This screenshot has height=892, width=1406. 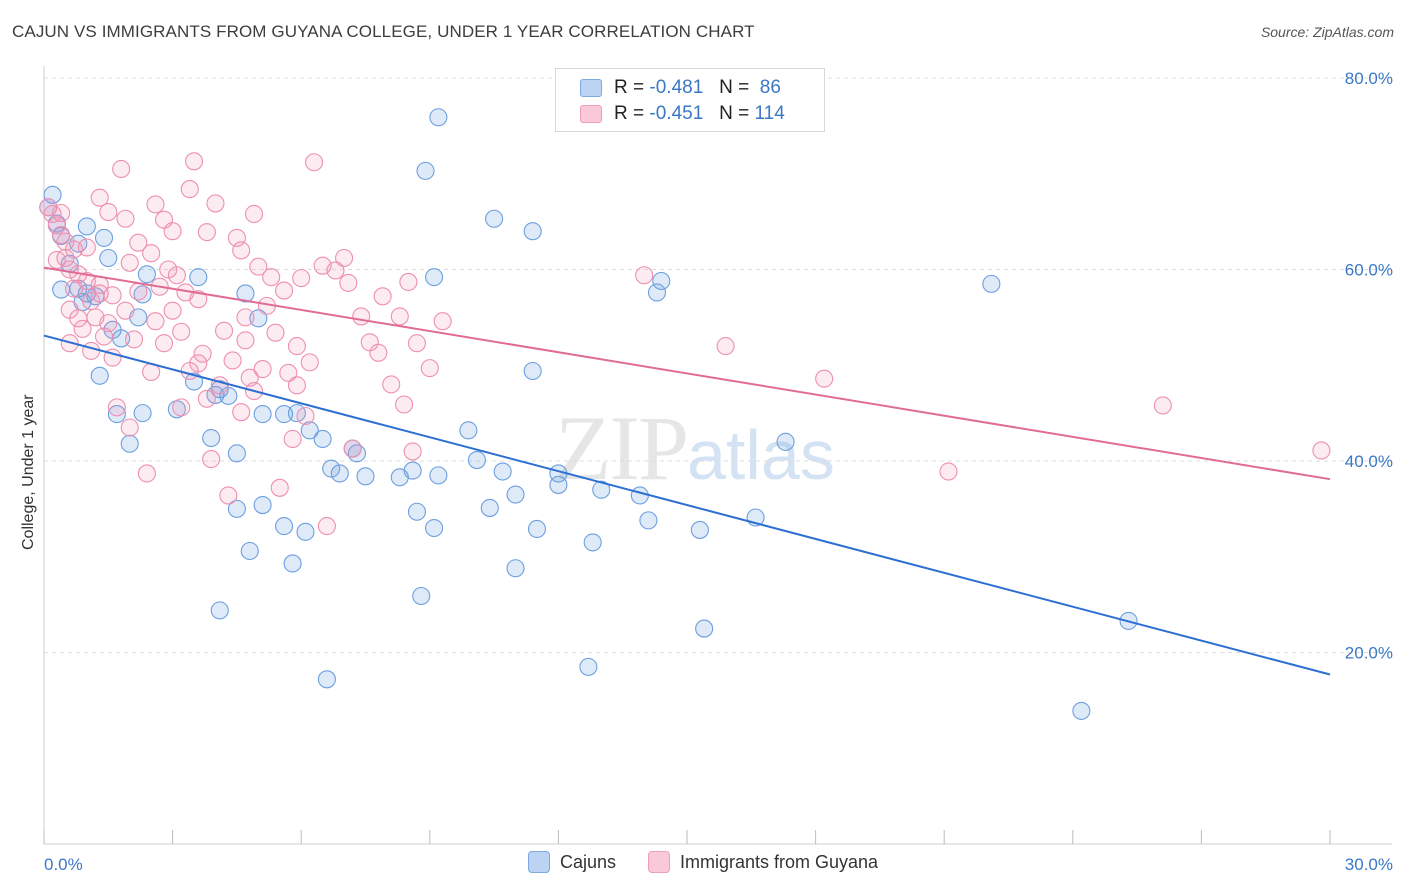 I want to click on x-tick-label: 0.0%, so click(x=63, y=864).